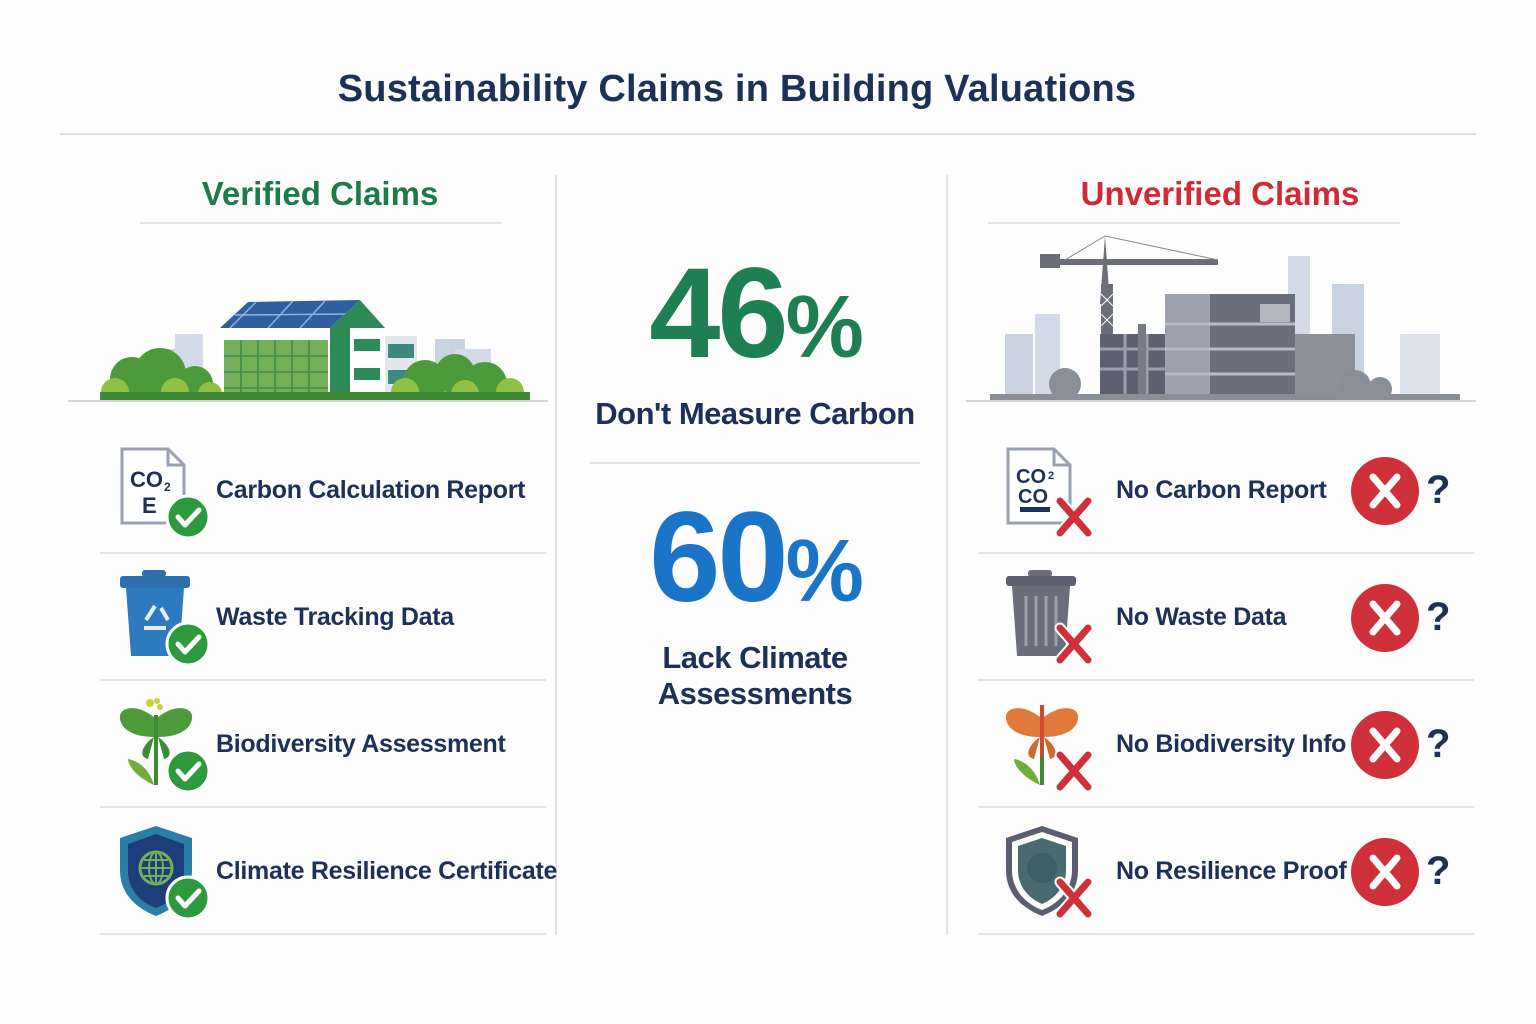  Describe the element at coordinates (755, 413) in the screenshot. I see `stat-label: Don't Measure Carbon` at that location.